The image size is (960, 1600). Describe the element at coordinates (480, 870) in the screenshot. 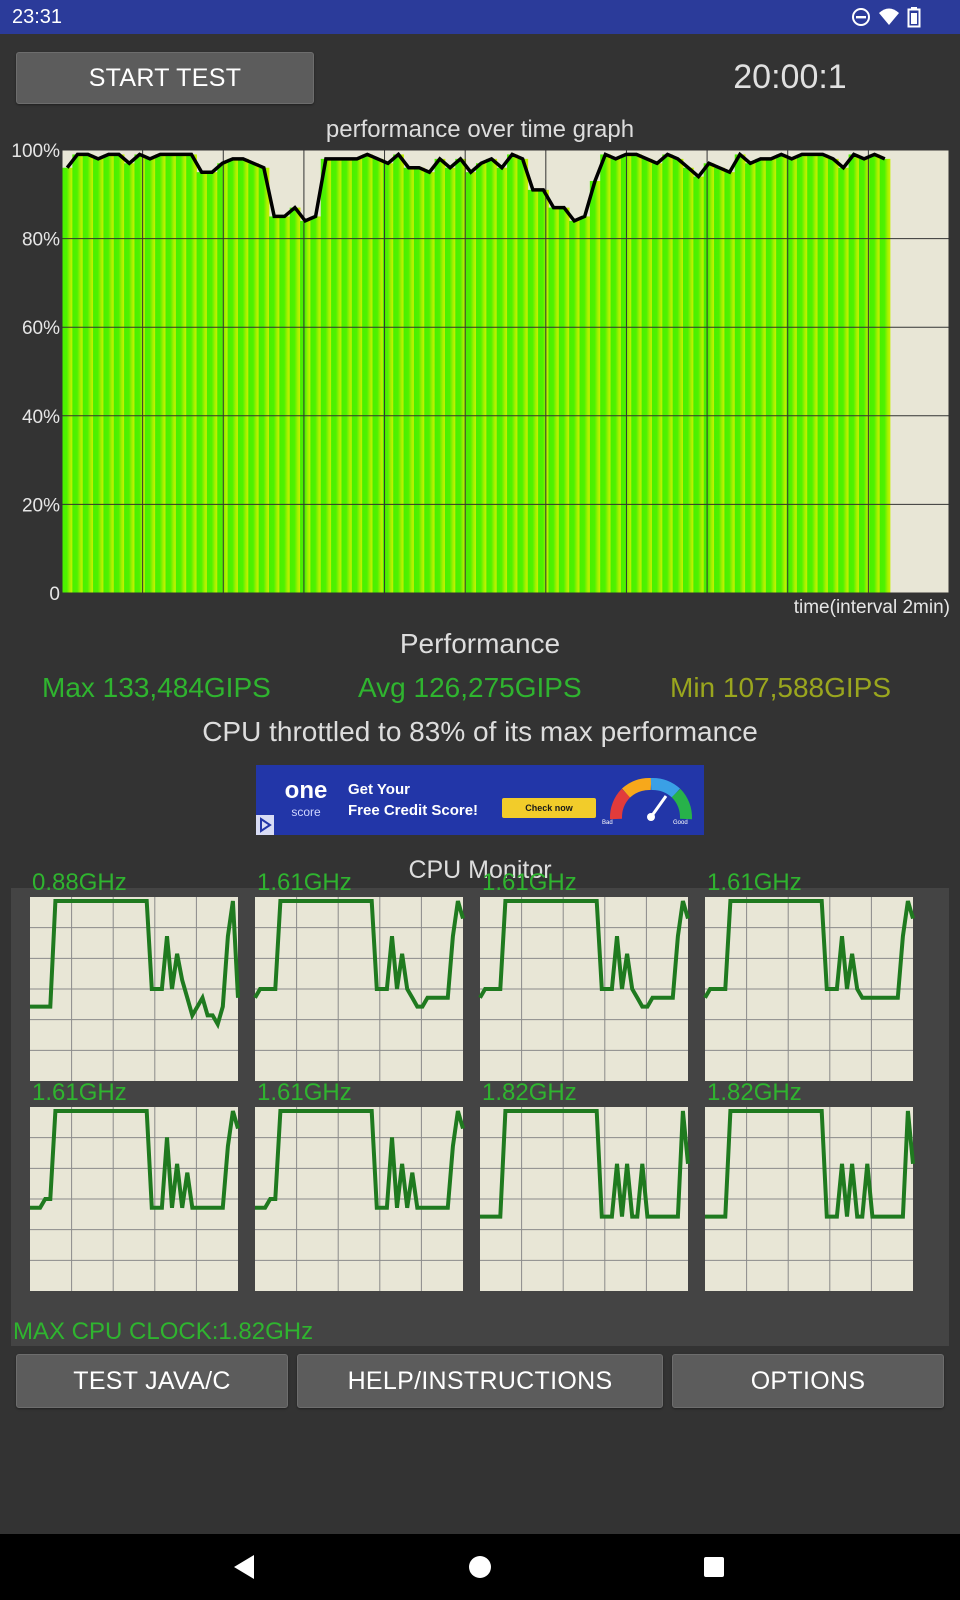

I see `cpu-monitor-heading: CPU Monitor` at that location.